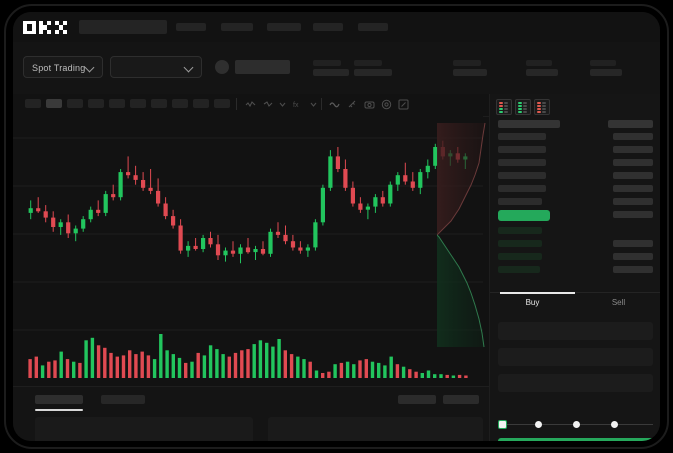  What do you see at coordinates (575, 383) in the screenshot?
I see `order-total-field` at bounding box center [575, 383].